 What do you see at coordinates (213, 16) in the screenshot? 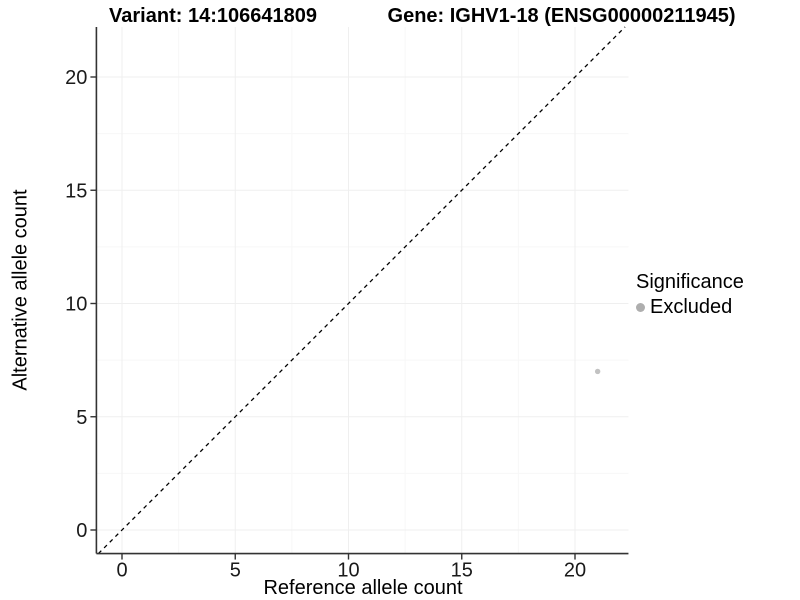
I see `variant-title: Variant: 14:106641809` at bounding box center [213, 16].